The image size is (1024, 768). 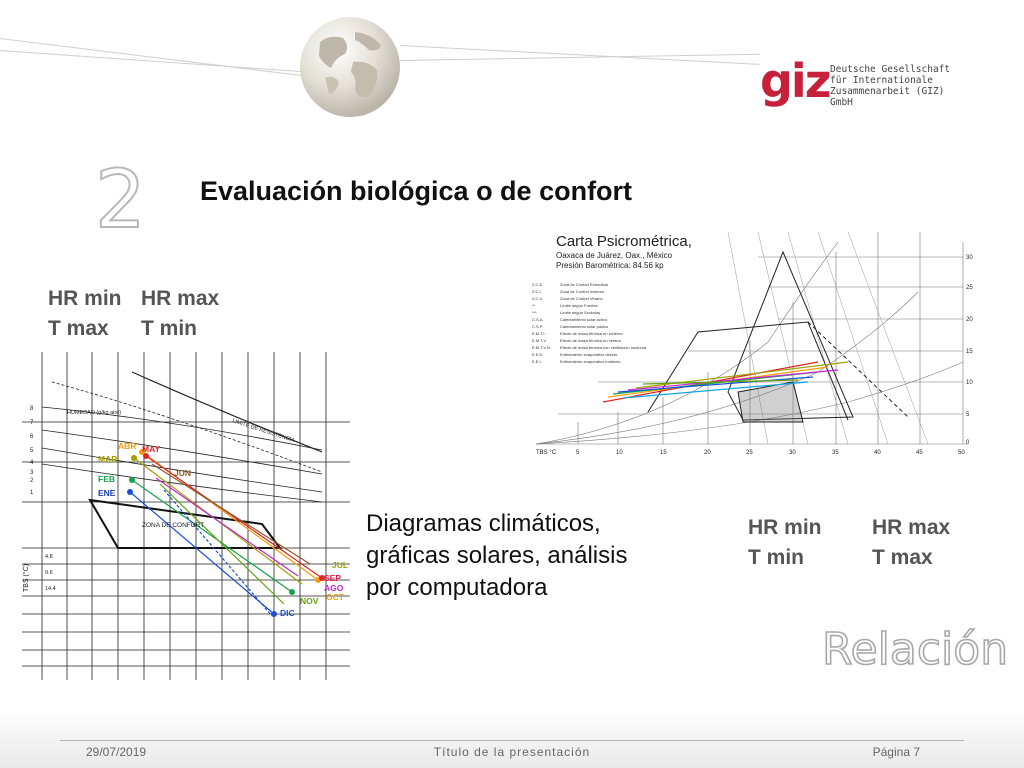 What do you see at coordinates (591, 340) in the screenshot?
I see `legend-text: Efecto de masa térmica en verano` at bounding box center [591, 340].